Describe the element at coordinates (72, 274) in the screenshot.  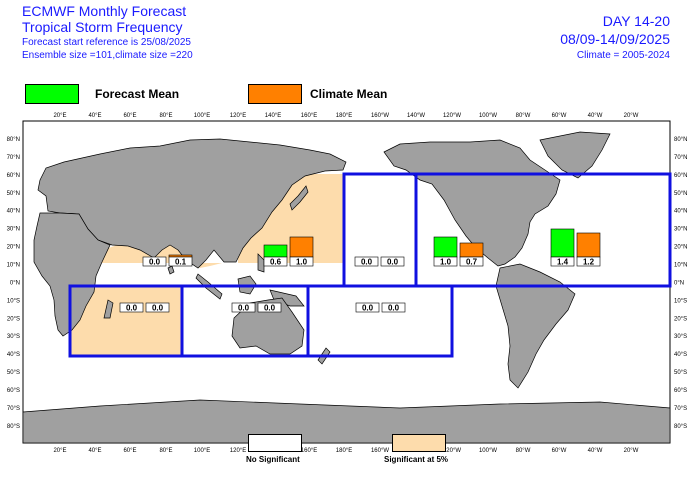
I see `land-africa` at that location.